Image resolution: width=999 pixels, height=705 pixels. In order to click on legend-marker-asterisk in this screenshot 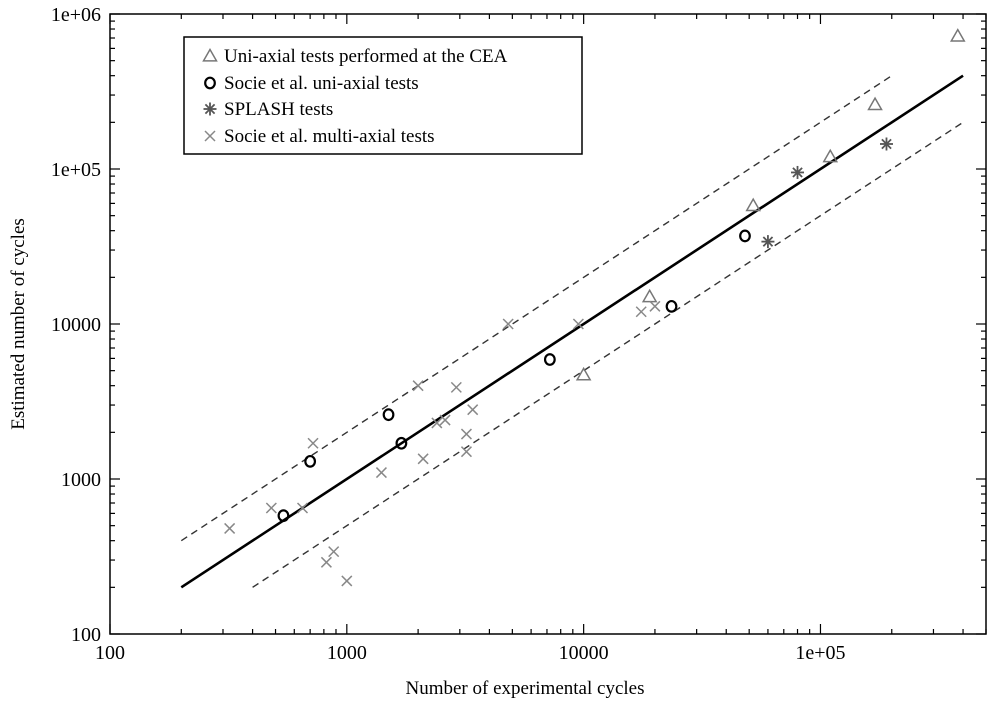, I will do `click(210, 109)`.